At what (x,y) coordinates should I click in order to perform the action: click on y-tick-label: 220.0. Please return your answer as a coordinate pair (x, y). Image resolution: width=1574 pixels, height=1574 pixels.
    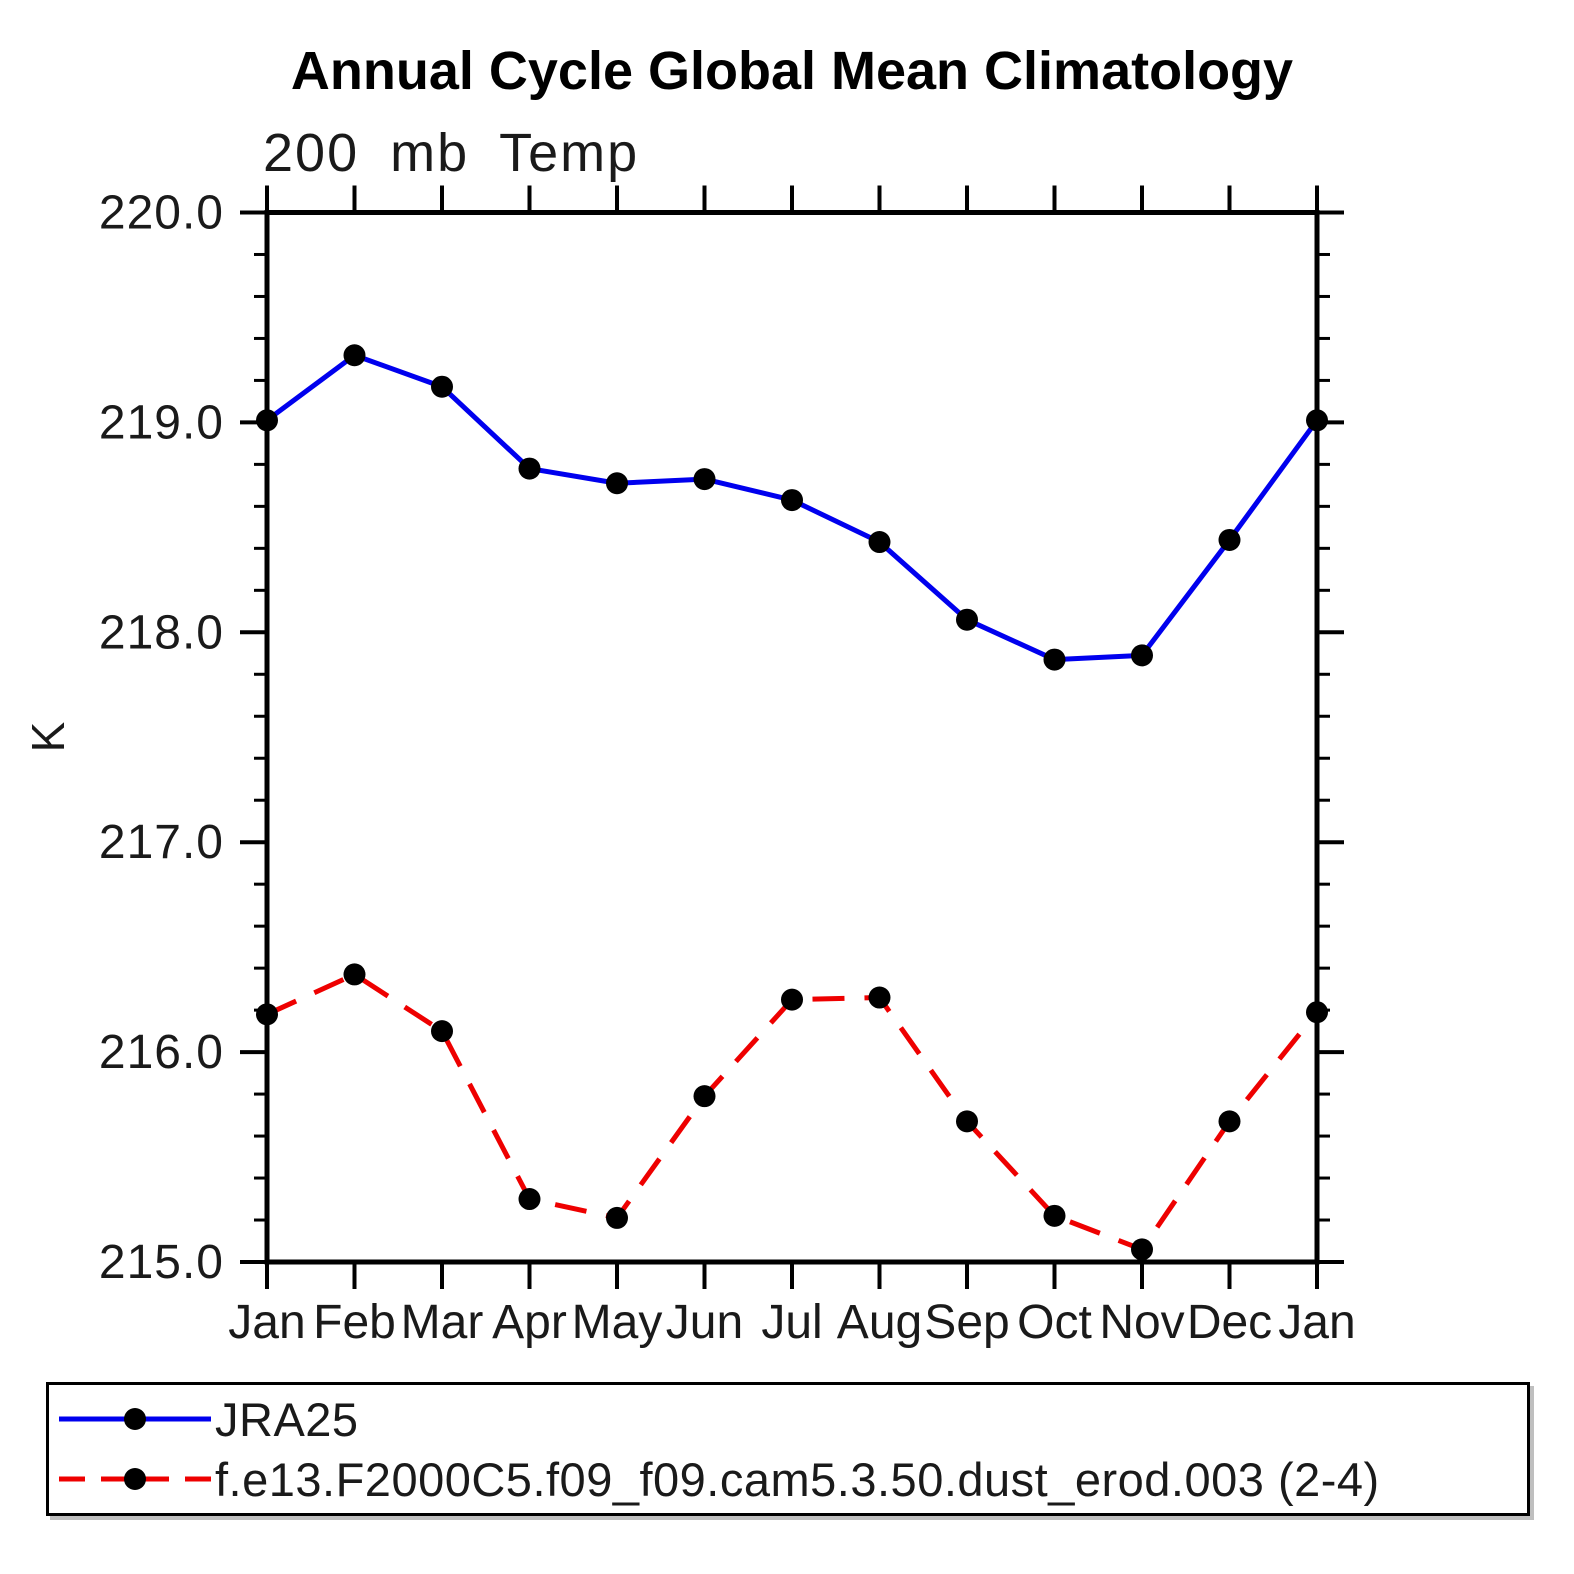
    Looking at the image, I should click on (161, 213).